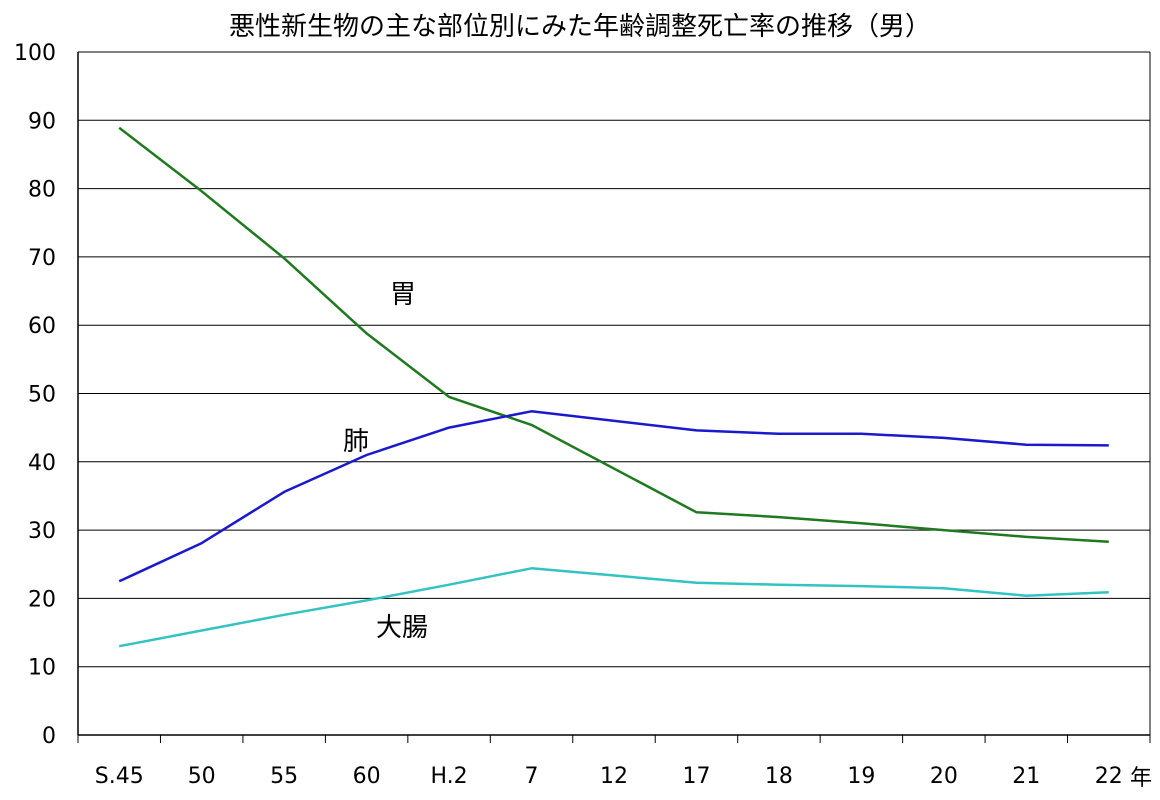  I want to click on x-axis-label: 年, so click(1141, 778).